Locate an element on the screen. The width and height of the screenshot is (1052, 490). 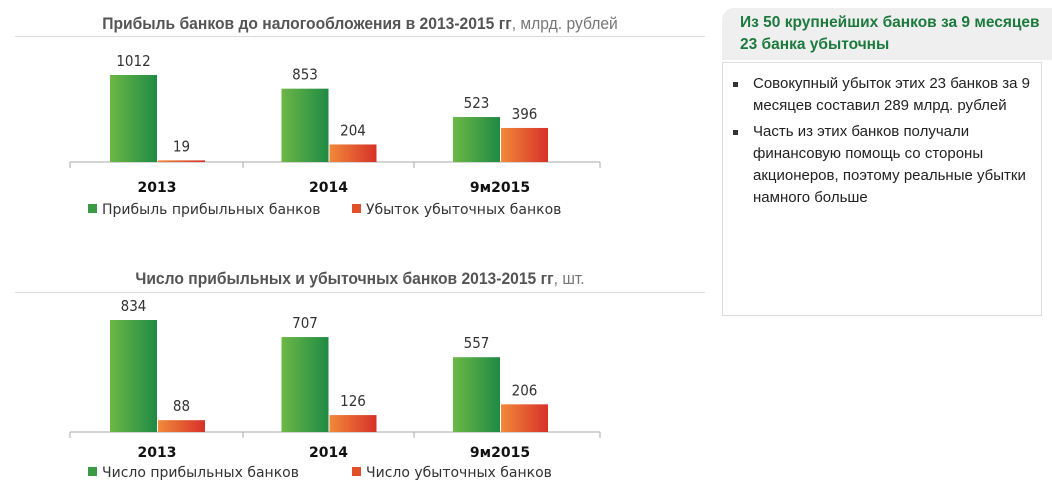
legend-label: Число убыточных банков is located at coordinates (459, 473).